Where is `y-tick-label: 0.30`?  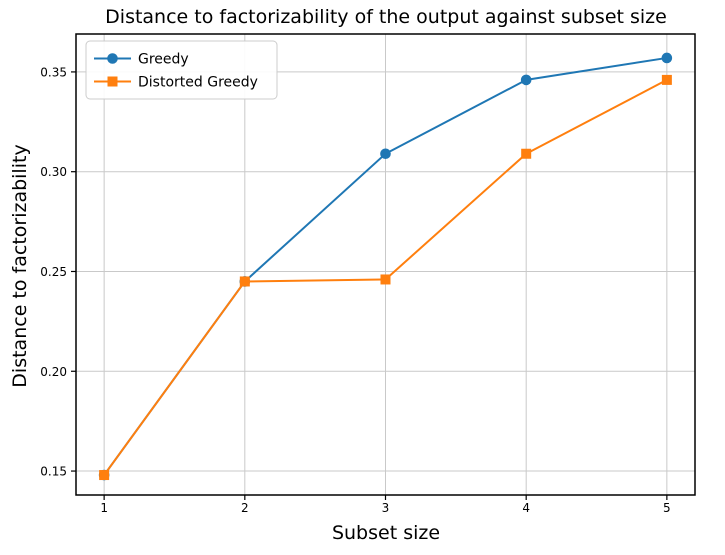 y-tick-label: 0.30 is located at coordinates (53, 172).